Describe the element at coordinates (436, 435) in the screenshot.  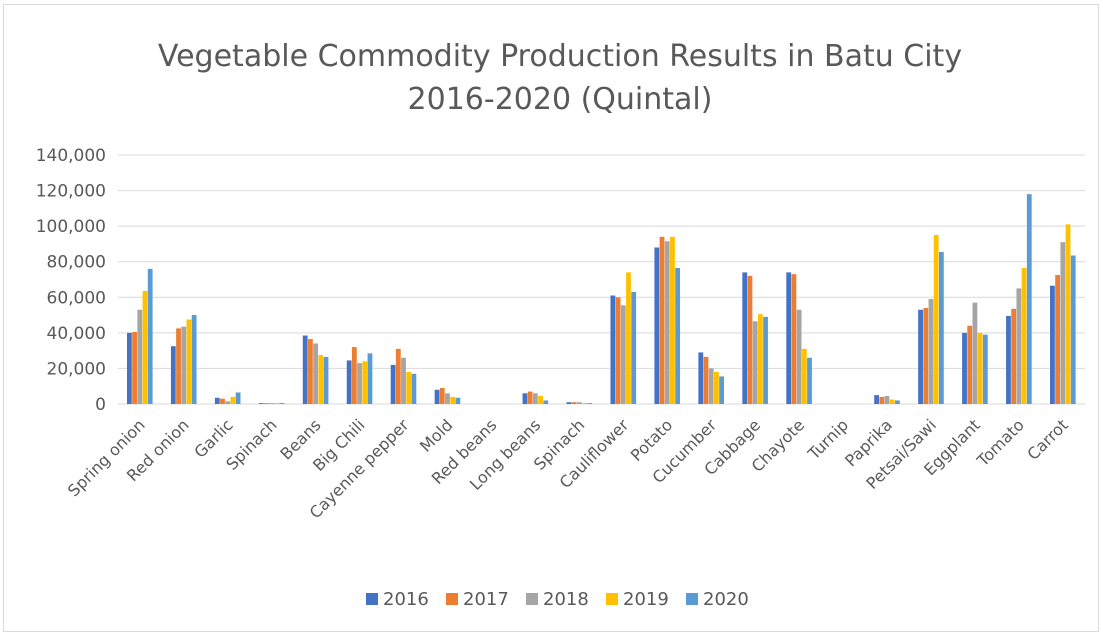
I see `x-tick-label: Mold` at that location.